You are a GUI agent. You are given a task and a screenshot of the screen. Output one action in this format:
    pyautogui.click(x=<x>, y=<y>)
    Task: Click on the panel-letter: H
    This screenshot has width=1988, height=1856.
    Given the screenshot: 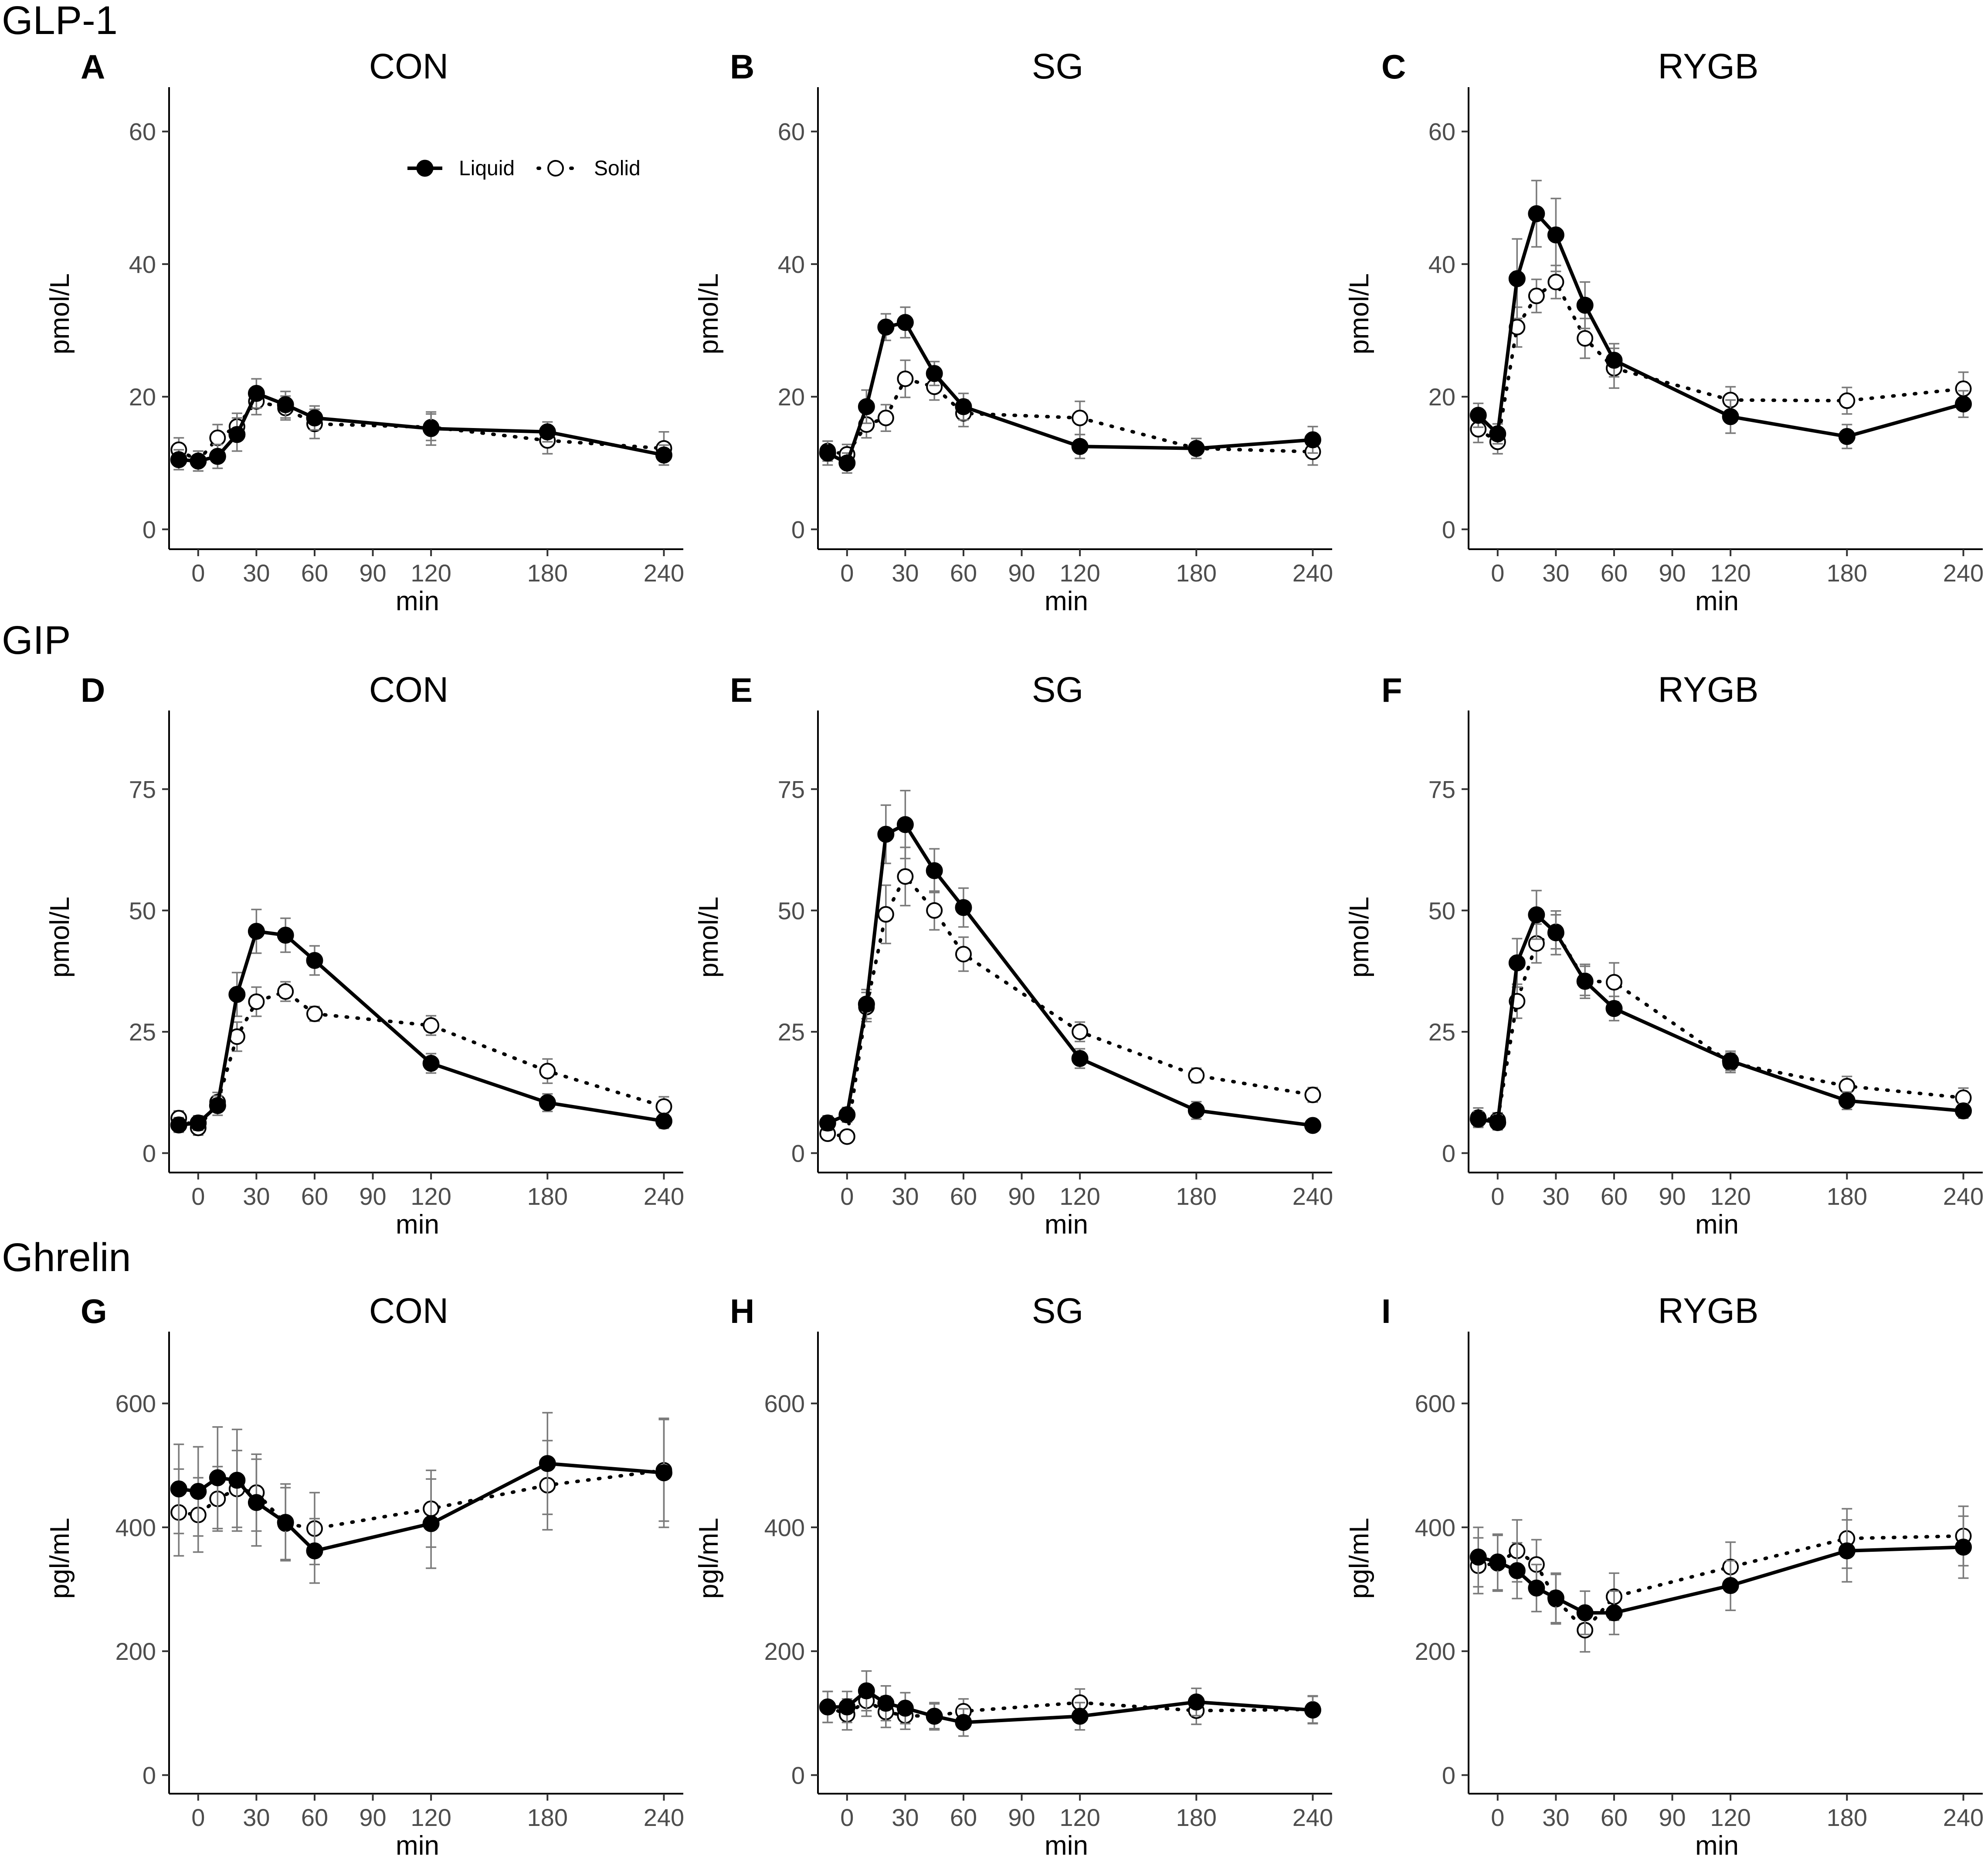 What is the action you would take?
    pyautogui.click(x=742, y=1311)
    